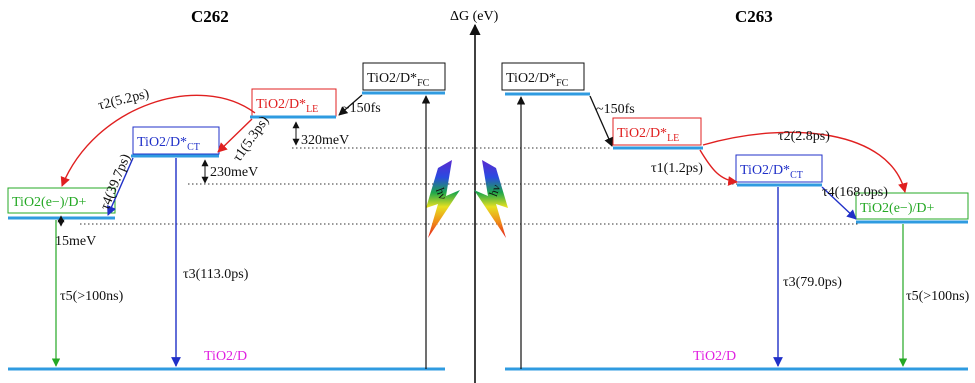 The image size is (975, 383). Describe the element at coordinates (648, 135) in the screenshot. I see `right-le-label: TiO2/D*LE` at that location.